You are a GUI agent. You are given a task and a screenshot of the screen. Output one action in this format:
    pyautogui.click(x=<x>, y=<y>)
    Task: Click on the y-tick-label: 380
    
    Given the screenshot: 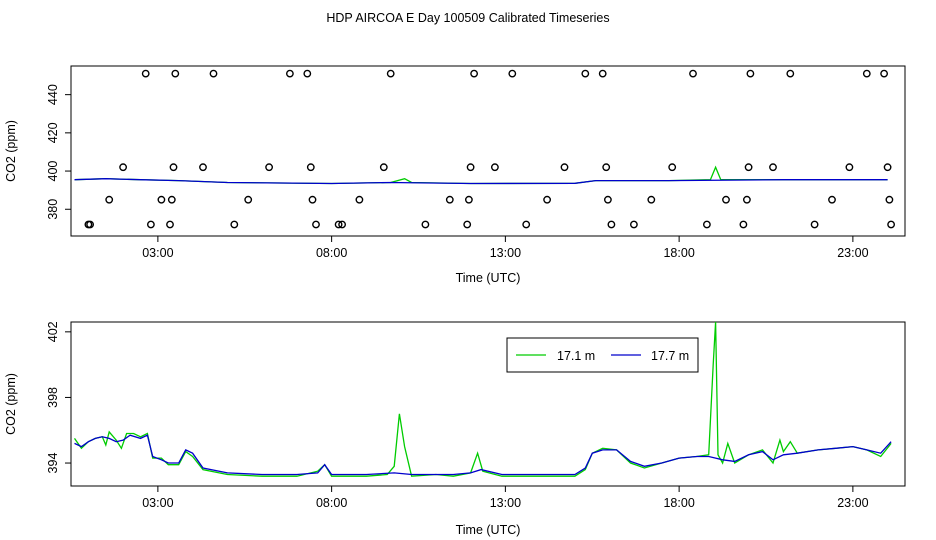 What is the action you would take?
    pyautogui.click(x=53, y=209)
    